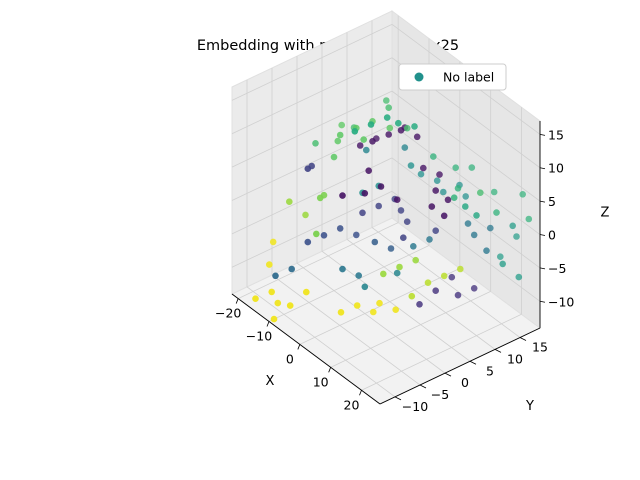 This screenshot has height=480, width=640. I want to click on z-tick-label: 10, so click(556, 168).